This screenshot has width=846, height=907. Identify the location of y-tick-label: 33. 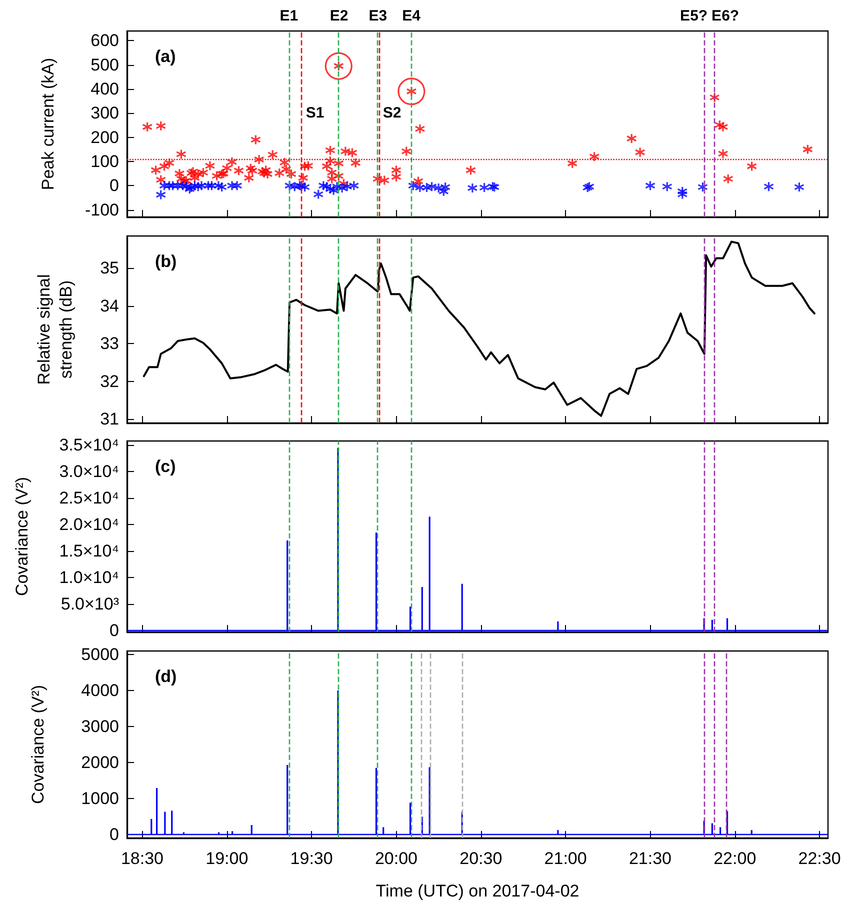
(109, 344).